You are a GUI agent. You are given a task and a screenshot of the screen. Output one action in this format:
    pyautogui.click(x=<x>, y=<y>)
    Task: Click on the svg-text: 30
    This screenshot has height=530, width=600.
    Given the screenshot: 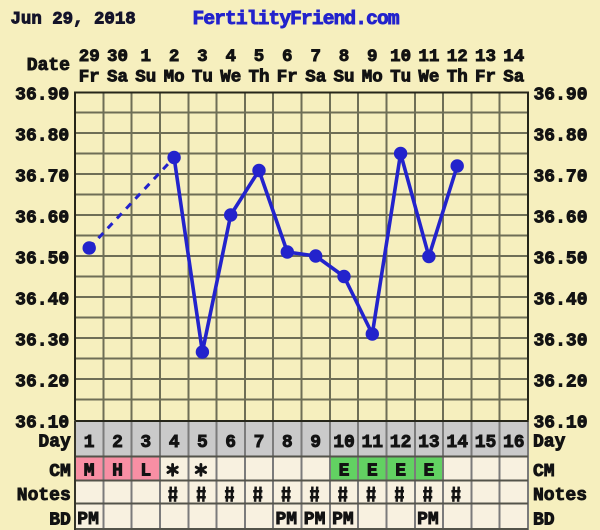 What is the action you would take?
    pyautogui.click(x=117, y=57)
    